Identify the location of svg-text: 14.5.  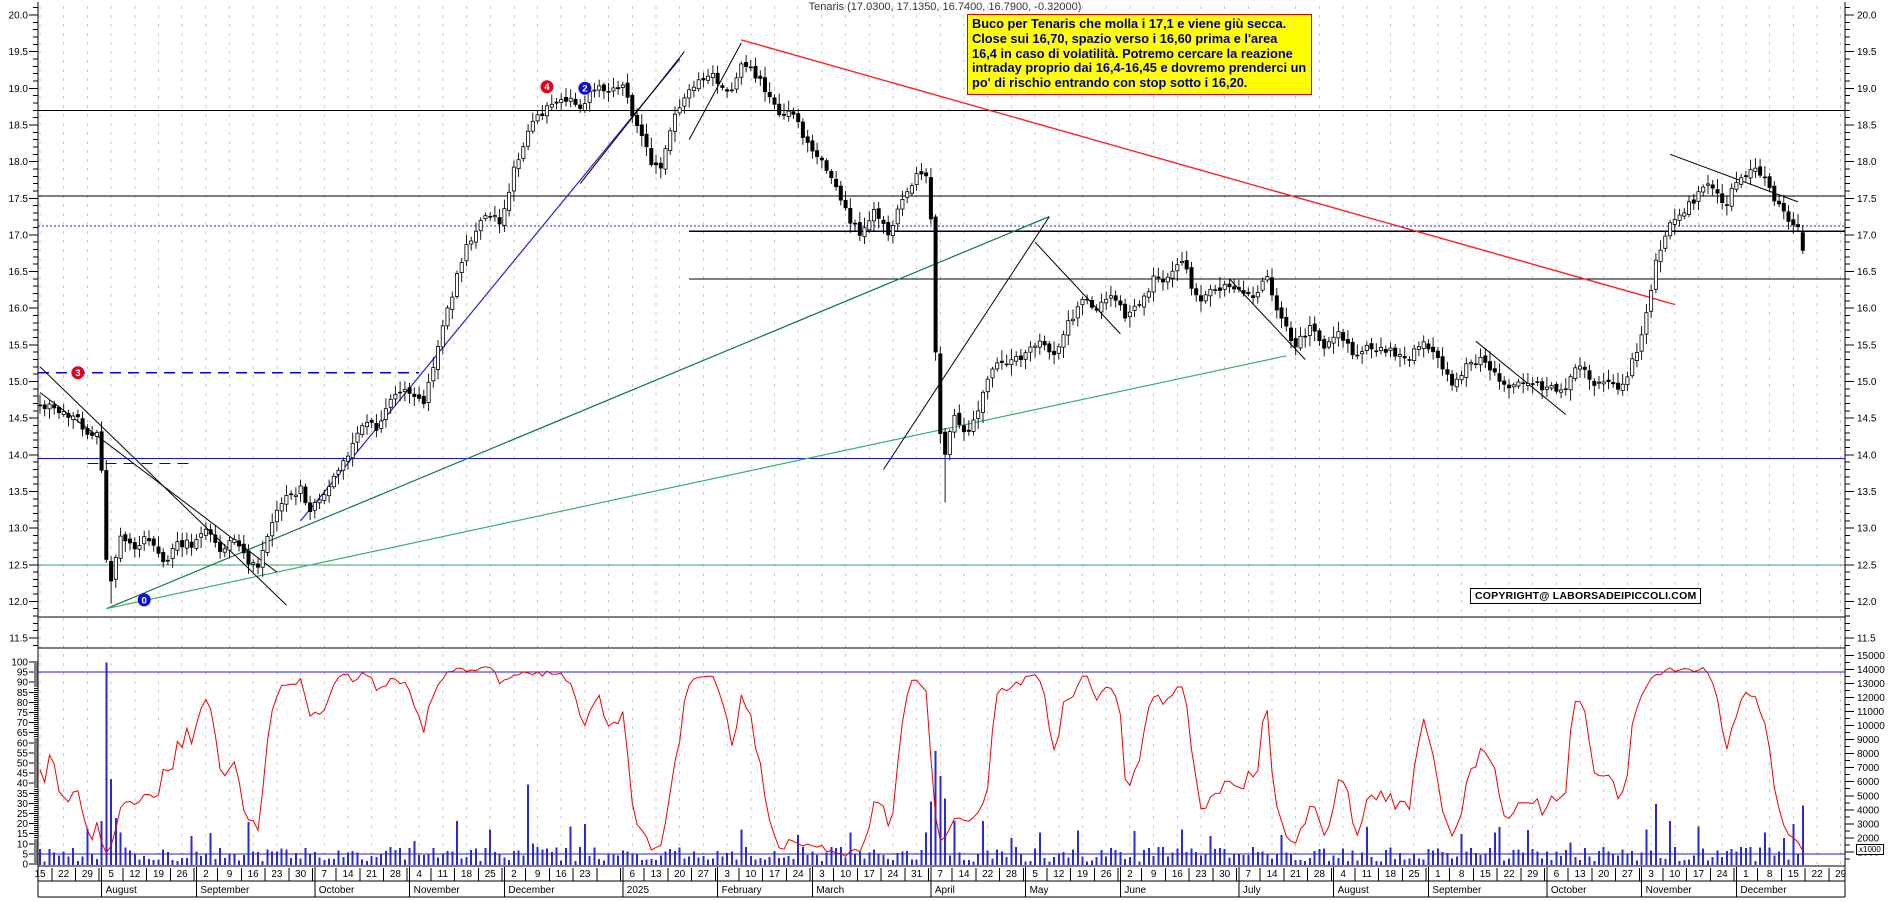
(19, 419).